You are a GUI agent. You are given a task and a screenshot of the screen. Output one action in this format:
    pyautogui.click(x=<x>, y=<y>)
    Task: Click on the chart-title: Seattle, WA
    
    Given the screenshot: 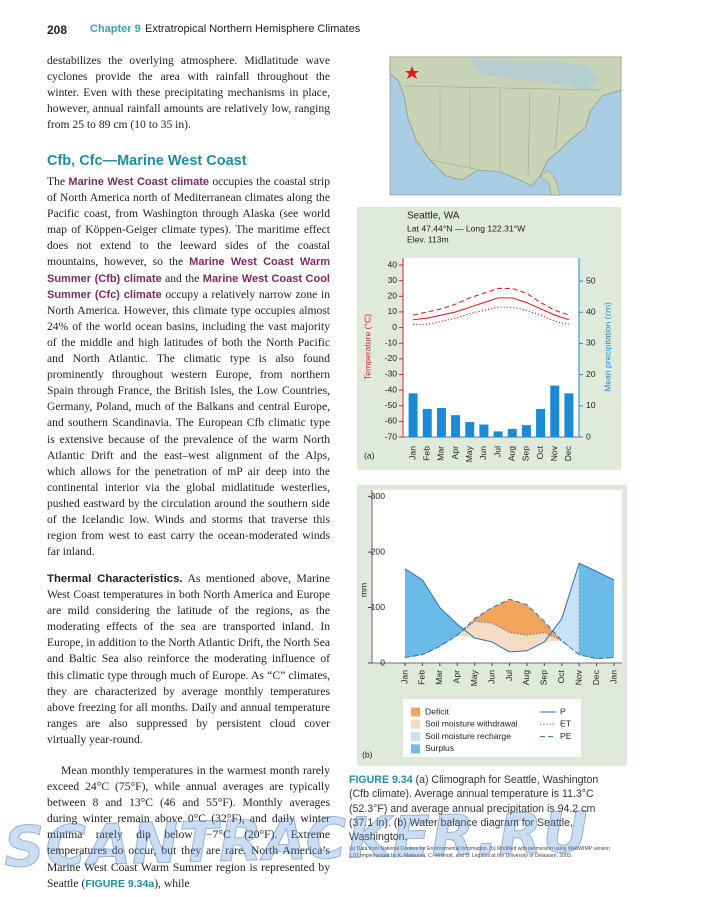 What is the action you would take?
    pyautogui.click(x=433, y=216)
    